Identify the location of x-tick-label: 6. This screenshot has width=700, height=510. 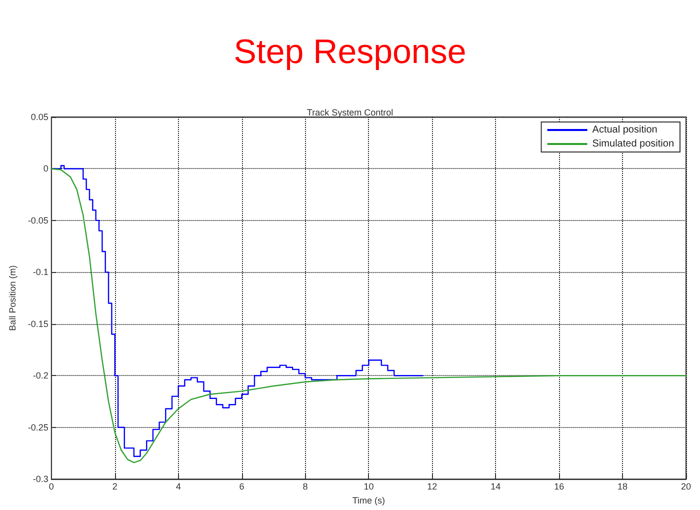
(241, 487).